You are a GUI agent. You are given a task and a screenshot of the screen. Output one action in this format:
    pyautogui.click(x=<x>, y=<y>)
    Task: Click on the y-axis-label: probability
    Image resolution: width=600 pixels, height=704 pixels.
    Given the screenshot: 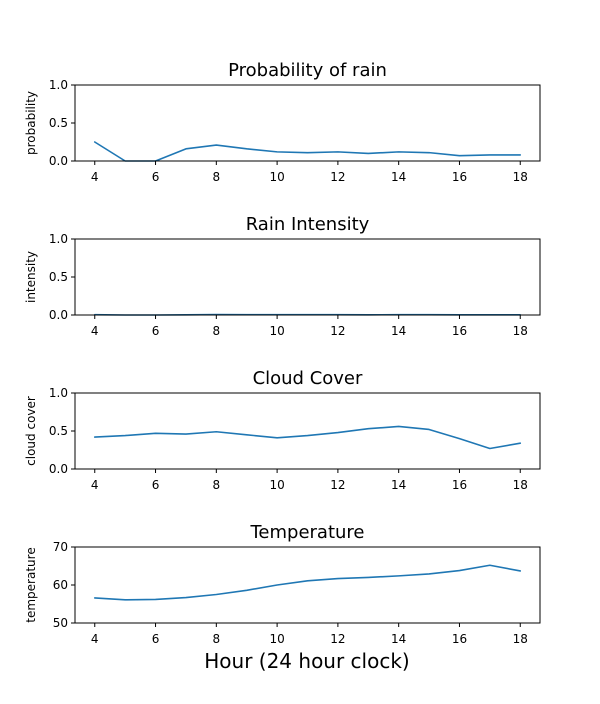 What is the action you would take?
    pyautogui.click(x=31, y=123)
    